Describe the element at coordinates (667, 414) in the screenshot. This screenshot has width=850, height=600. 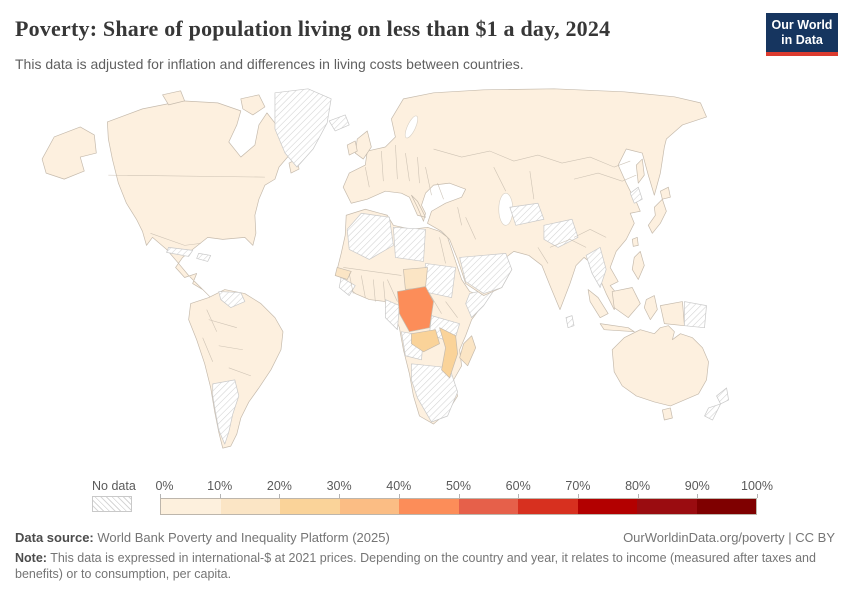
I see `country-australia-tasmania` at that location.